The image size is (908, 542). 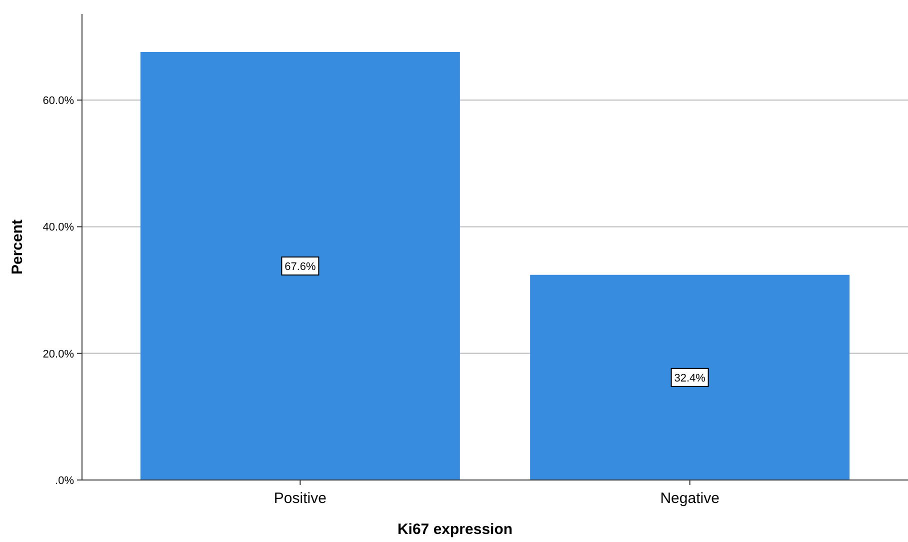 What do you see at coordinates (58, 228) in the screenshot?
I see `y-tick-label: 40.0%` at bounding box center [58, 228].